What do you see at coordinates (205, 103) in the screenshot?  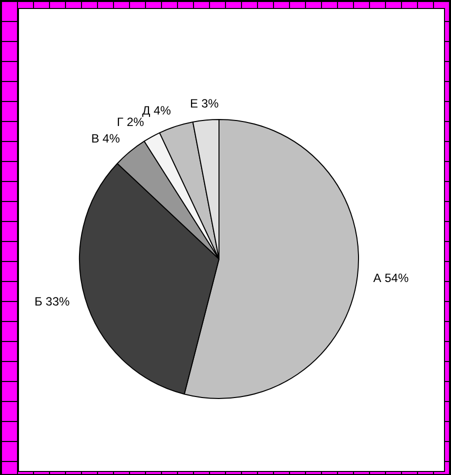 I see `slice-label: Е 3%` at bounding box center [205, 103].